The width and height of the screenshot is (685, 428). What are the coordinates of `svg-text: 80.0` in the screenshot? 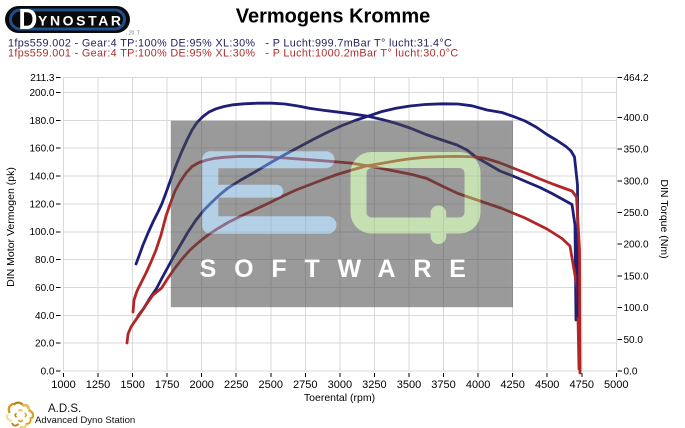 It's located at (45, 260).